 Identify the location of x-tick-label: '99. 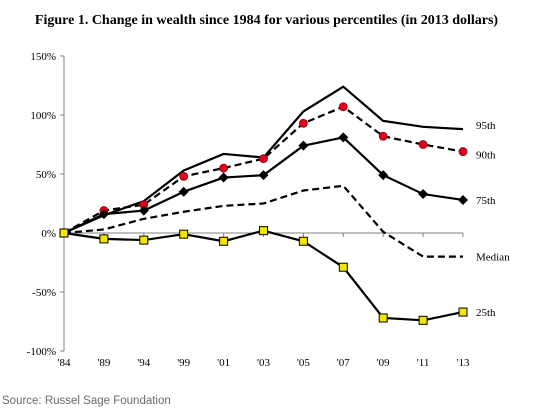
(183, 363).